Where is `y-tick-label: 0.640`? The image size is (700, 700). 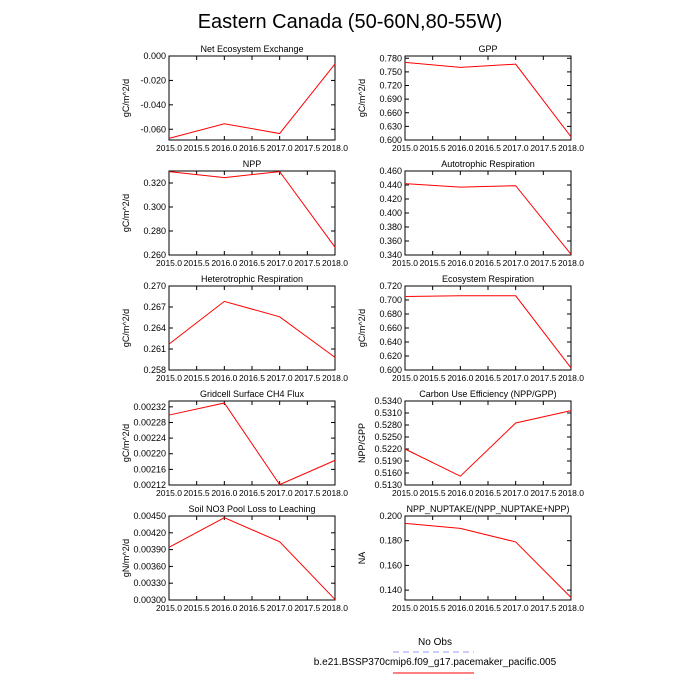 y-tick-label: 0.640 is located at coordinates (390, 342).